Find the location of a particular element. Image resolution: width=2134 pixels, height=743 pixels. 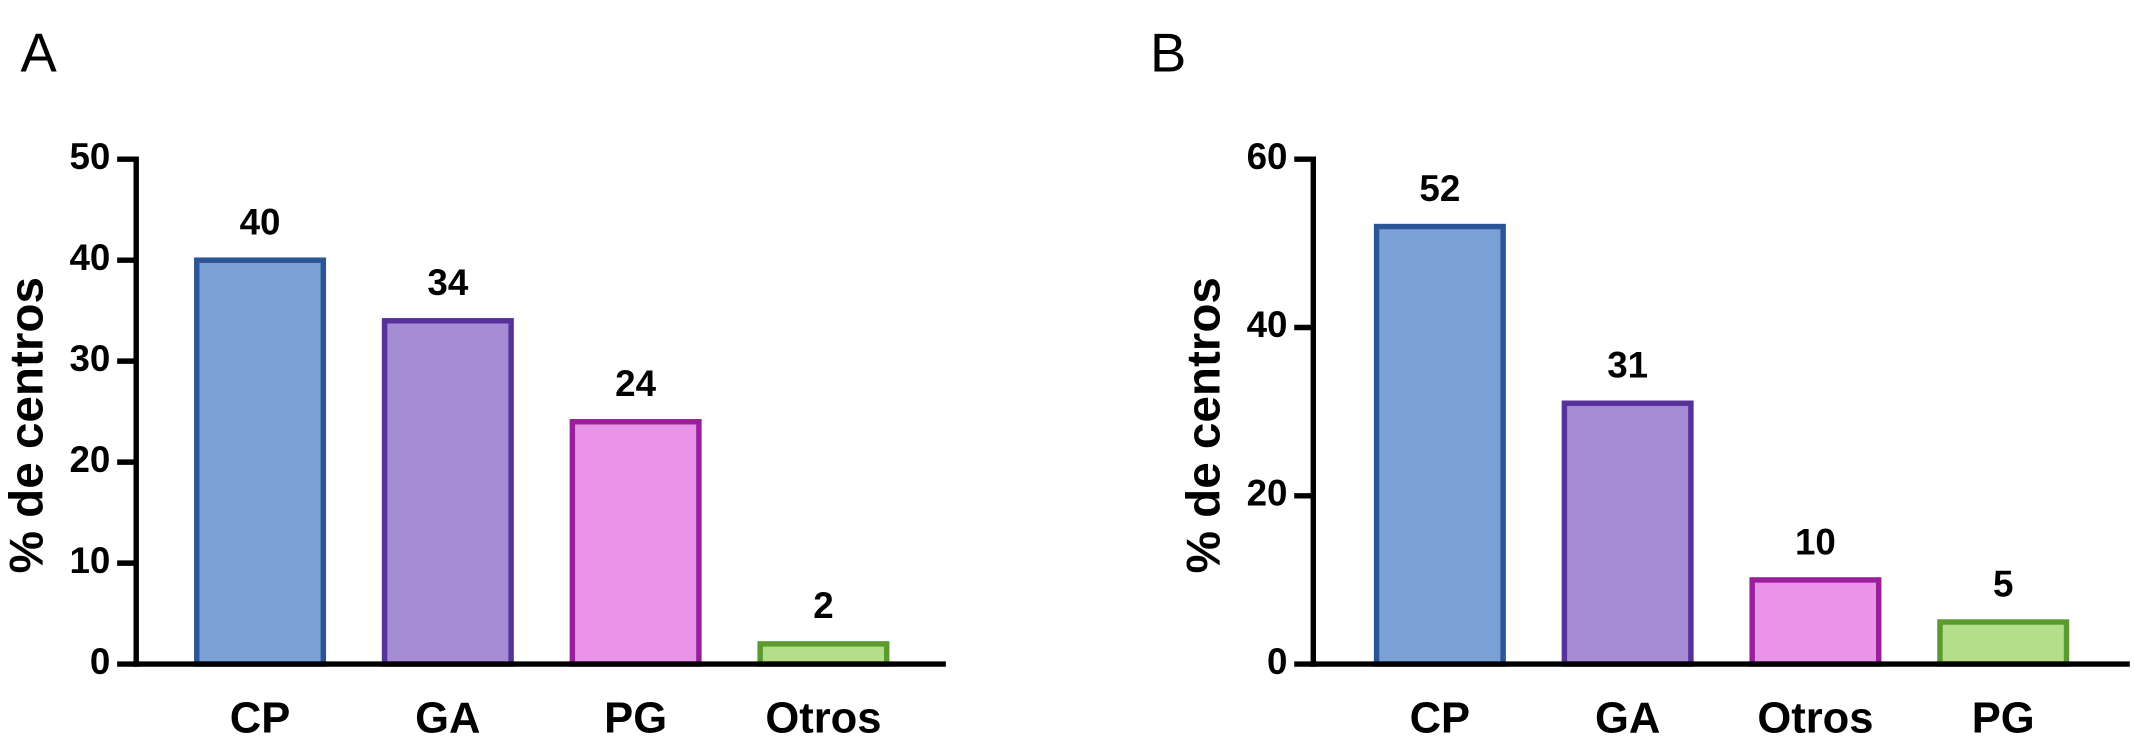

value-label: 24 is located at coordinates (635, 383).